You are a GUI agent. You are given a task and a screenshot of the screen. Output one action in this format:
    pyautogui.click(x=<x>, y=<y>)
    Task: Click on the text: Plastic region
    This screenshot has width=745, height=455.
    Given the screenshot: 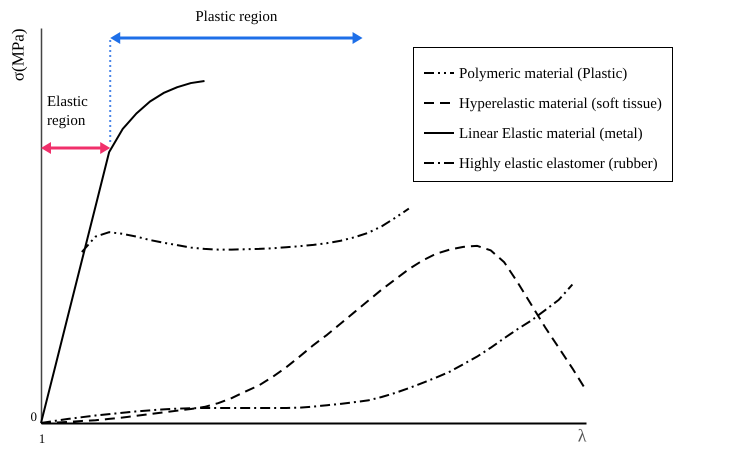 What is the action you would take?
    pyautogui.click(x=236, y=17)
    